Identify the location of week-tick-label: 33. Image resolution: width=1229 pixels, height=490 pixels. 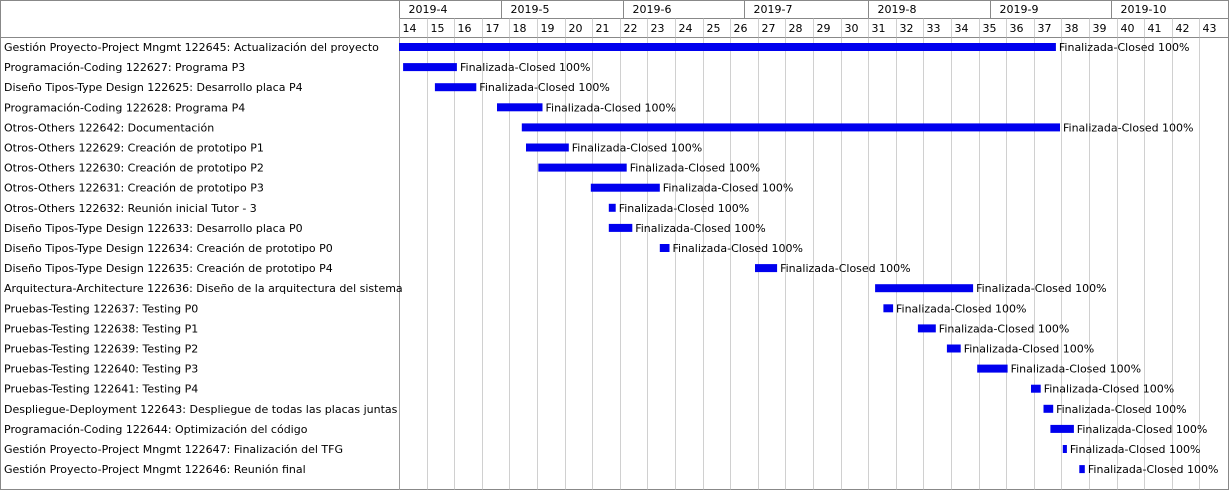
(934, 28).